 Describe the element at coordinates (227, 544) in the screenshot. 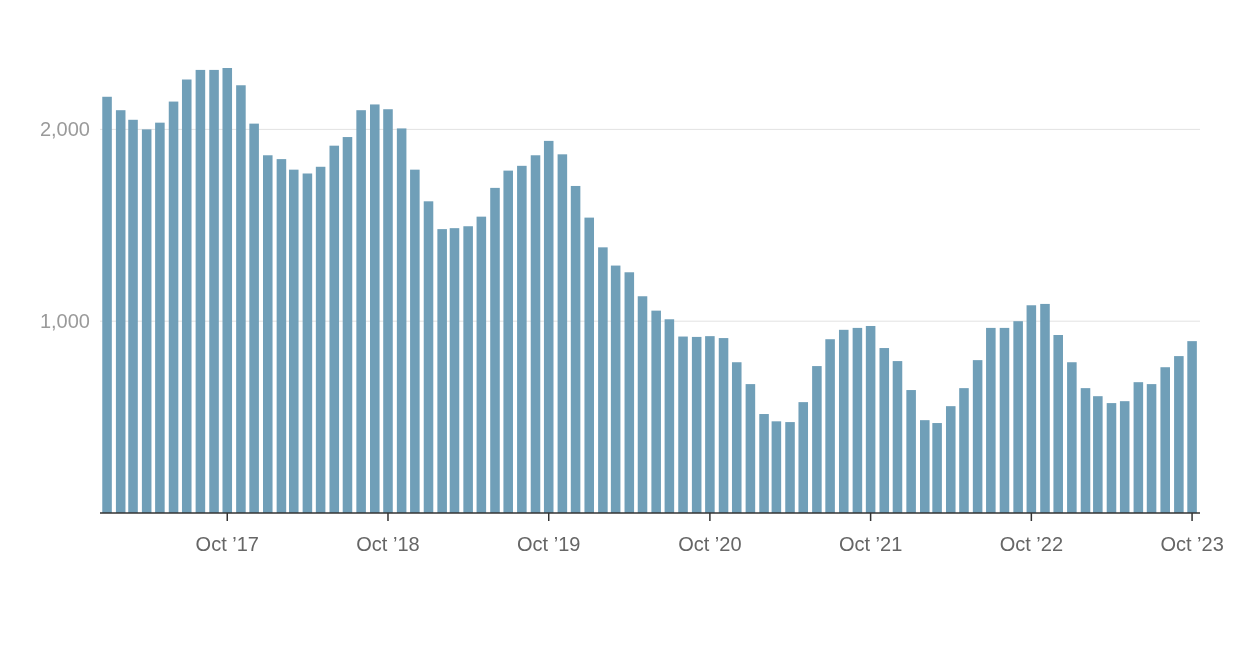

I see `x-tick-label: Oct ’17` at that location.